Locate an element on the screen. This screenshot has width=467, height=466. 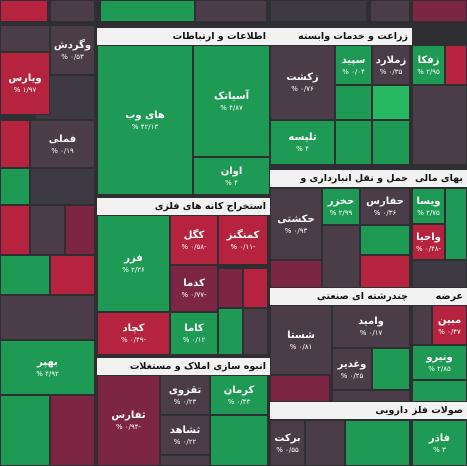
ticker: وامید is located at coordinates (371, 321).